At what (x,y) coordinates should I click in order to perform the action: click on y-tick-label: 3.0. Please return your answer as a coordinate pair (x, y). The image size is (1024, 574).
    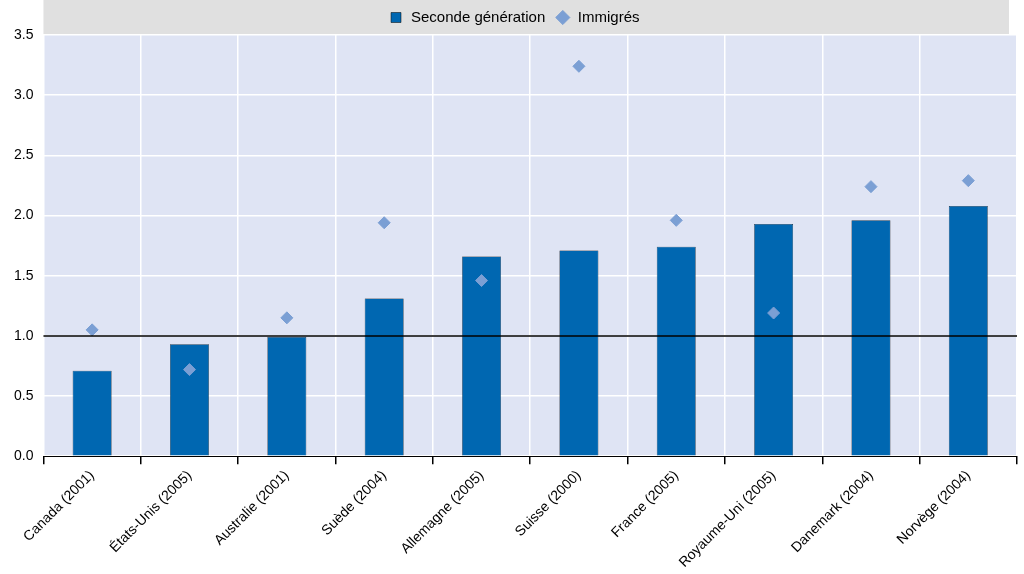
    Looking at the image, I should click on (23, 94).